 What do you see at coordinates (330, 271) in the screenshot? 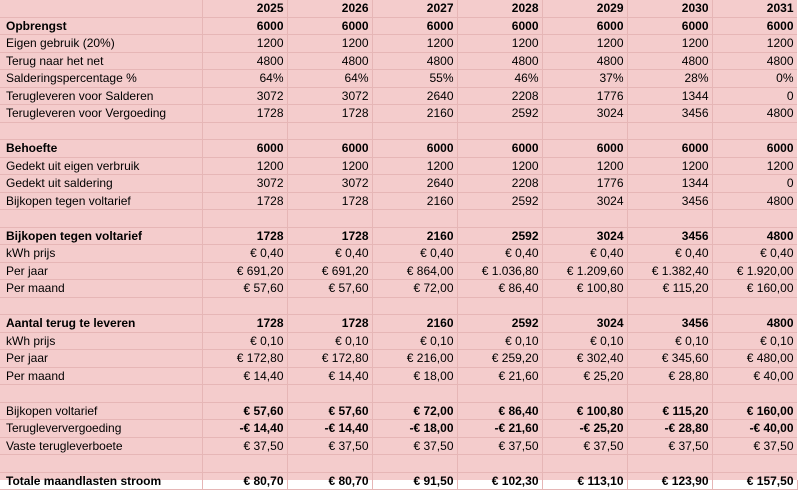
I see `value-cell: € 691,20` at bounding box center [330, 271].